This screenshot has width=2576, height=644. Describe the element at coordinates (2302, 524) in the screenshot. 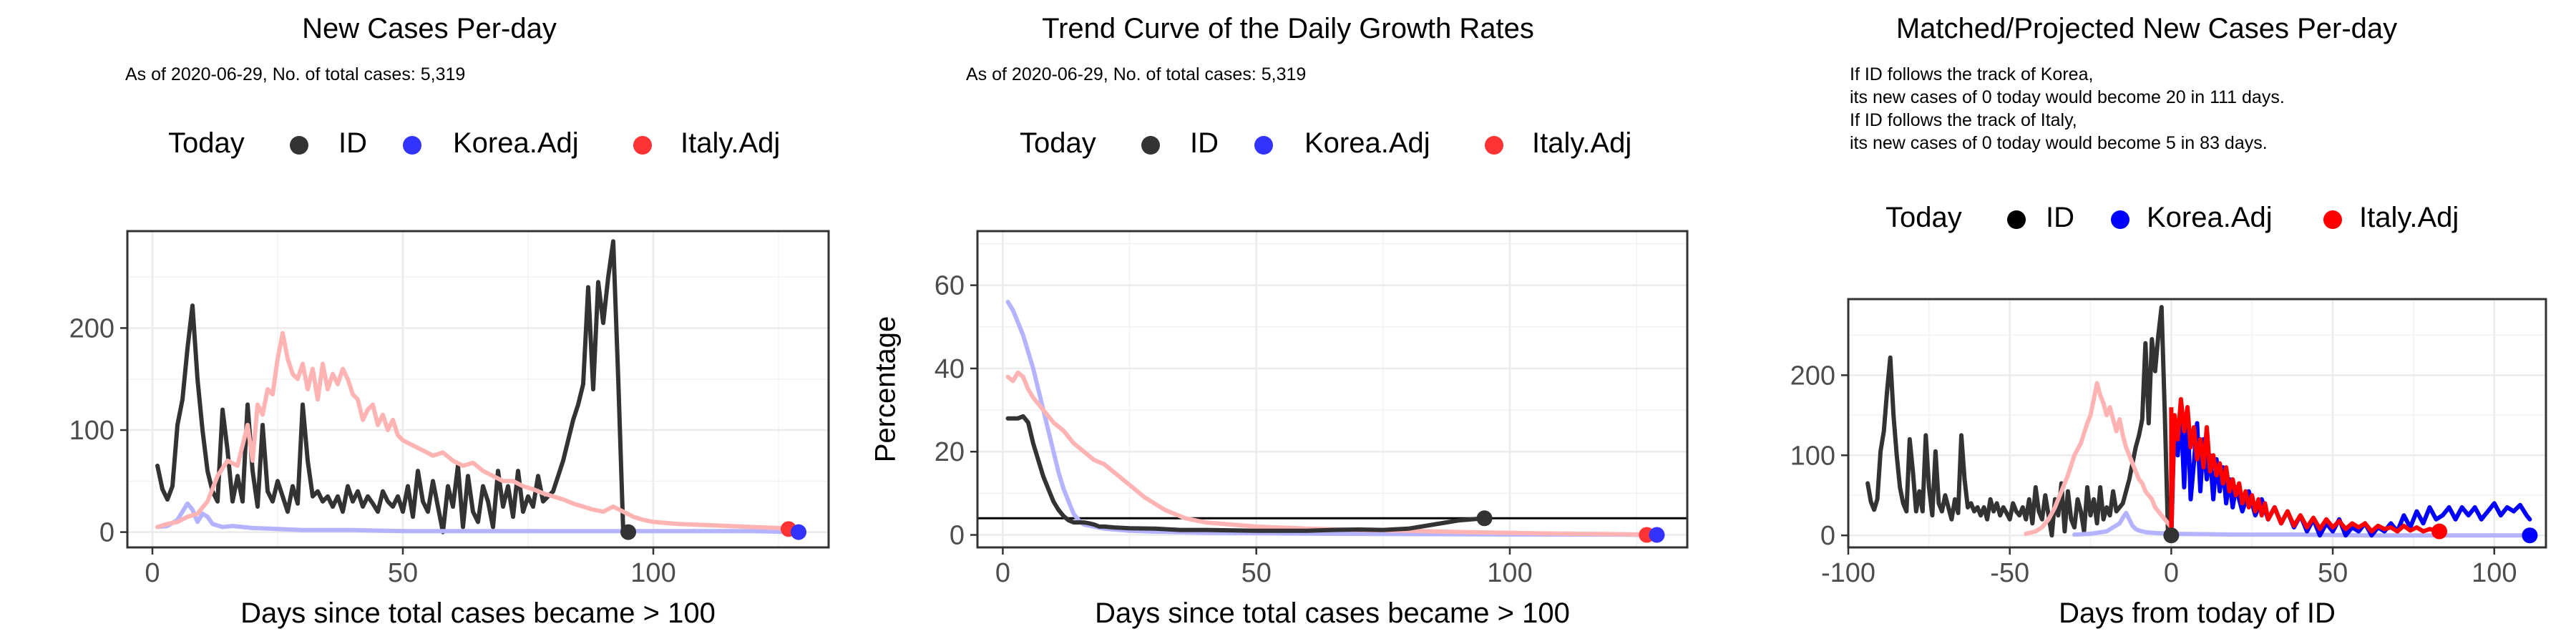

I see `series-line-korea-adj-matched` at that location.